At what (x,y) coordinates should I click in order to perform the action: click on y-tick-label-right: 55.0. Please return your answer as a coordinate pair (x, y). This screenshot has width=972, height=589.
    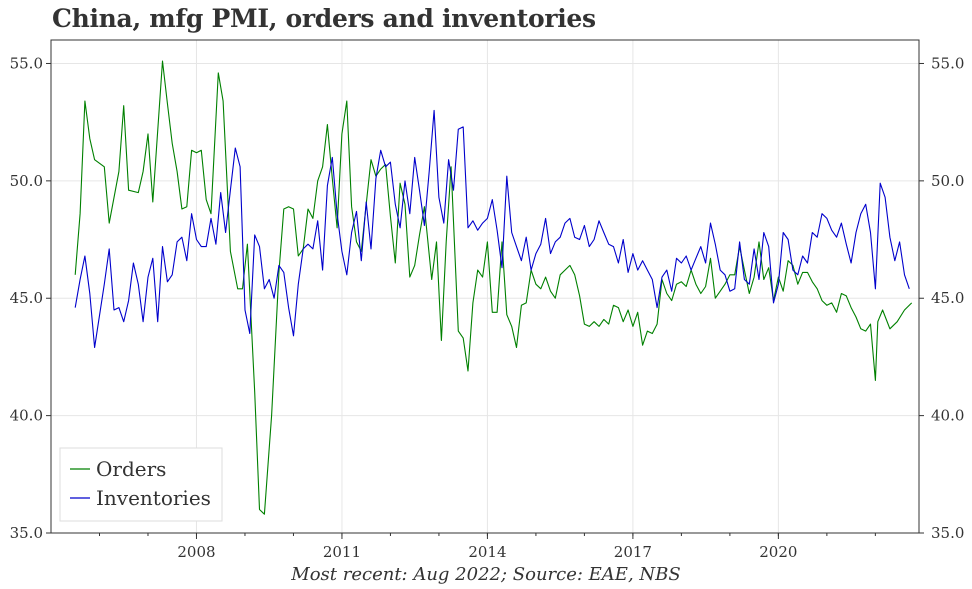
    Looking at the image, I should click on (947, 63).